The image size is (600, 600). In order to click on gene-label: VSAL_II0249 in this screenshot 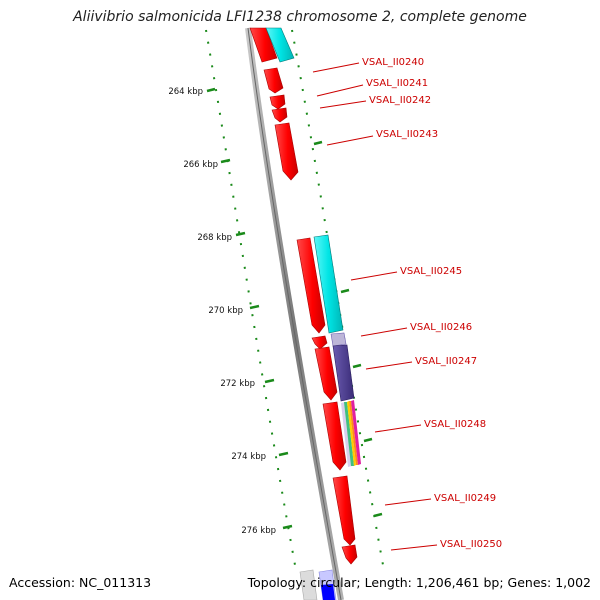, I will do `click(465, 498)`.